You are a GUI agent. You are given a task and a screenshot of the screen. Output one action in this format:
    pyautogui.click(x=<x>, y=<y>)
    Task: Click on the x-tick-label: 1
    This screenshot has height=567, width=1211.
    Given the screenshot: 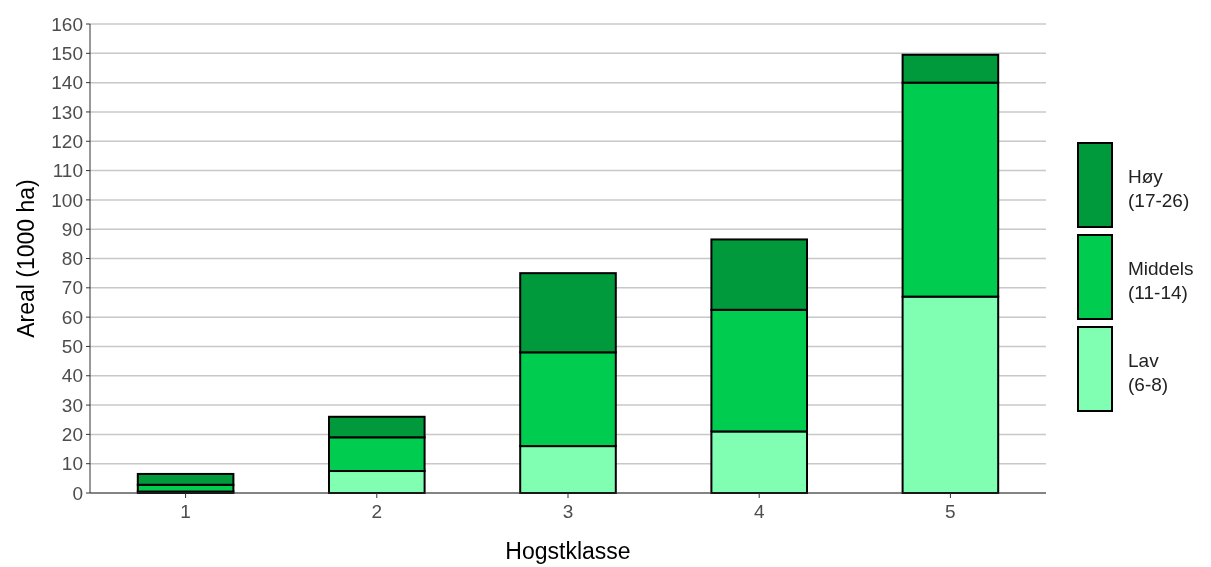 What is the action you would take?
    pyautogui.click(x=185, y=511)
    